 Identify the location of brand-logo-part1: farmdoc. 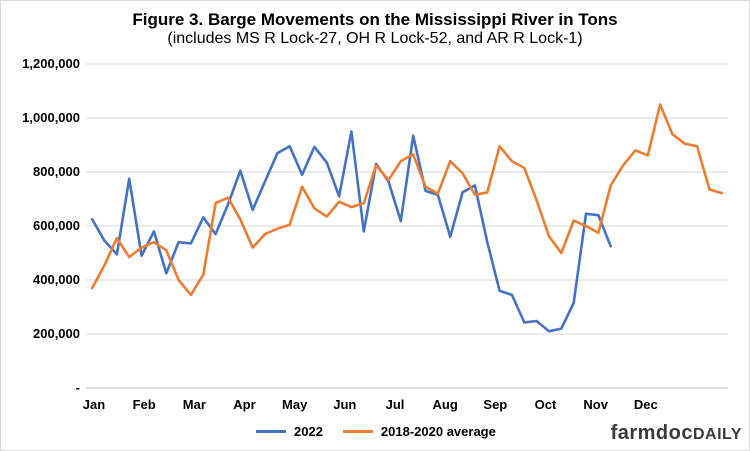
(651, 433).